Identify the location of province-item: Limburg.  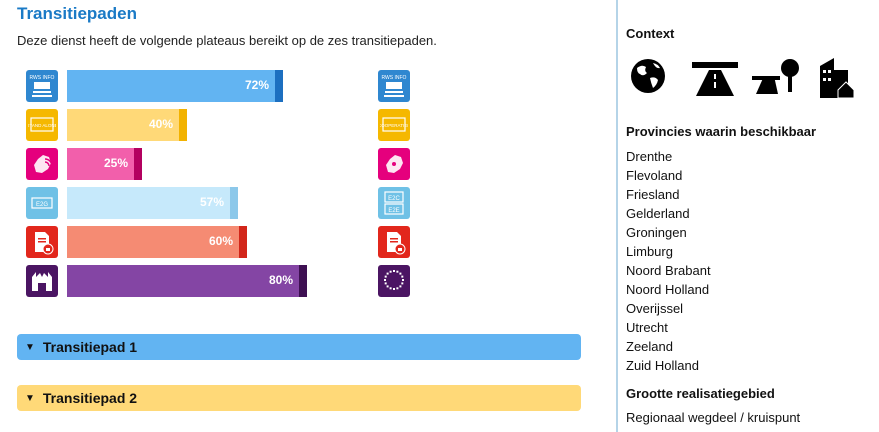
(649, 251).